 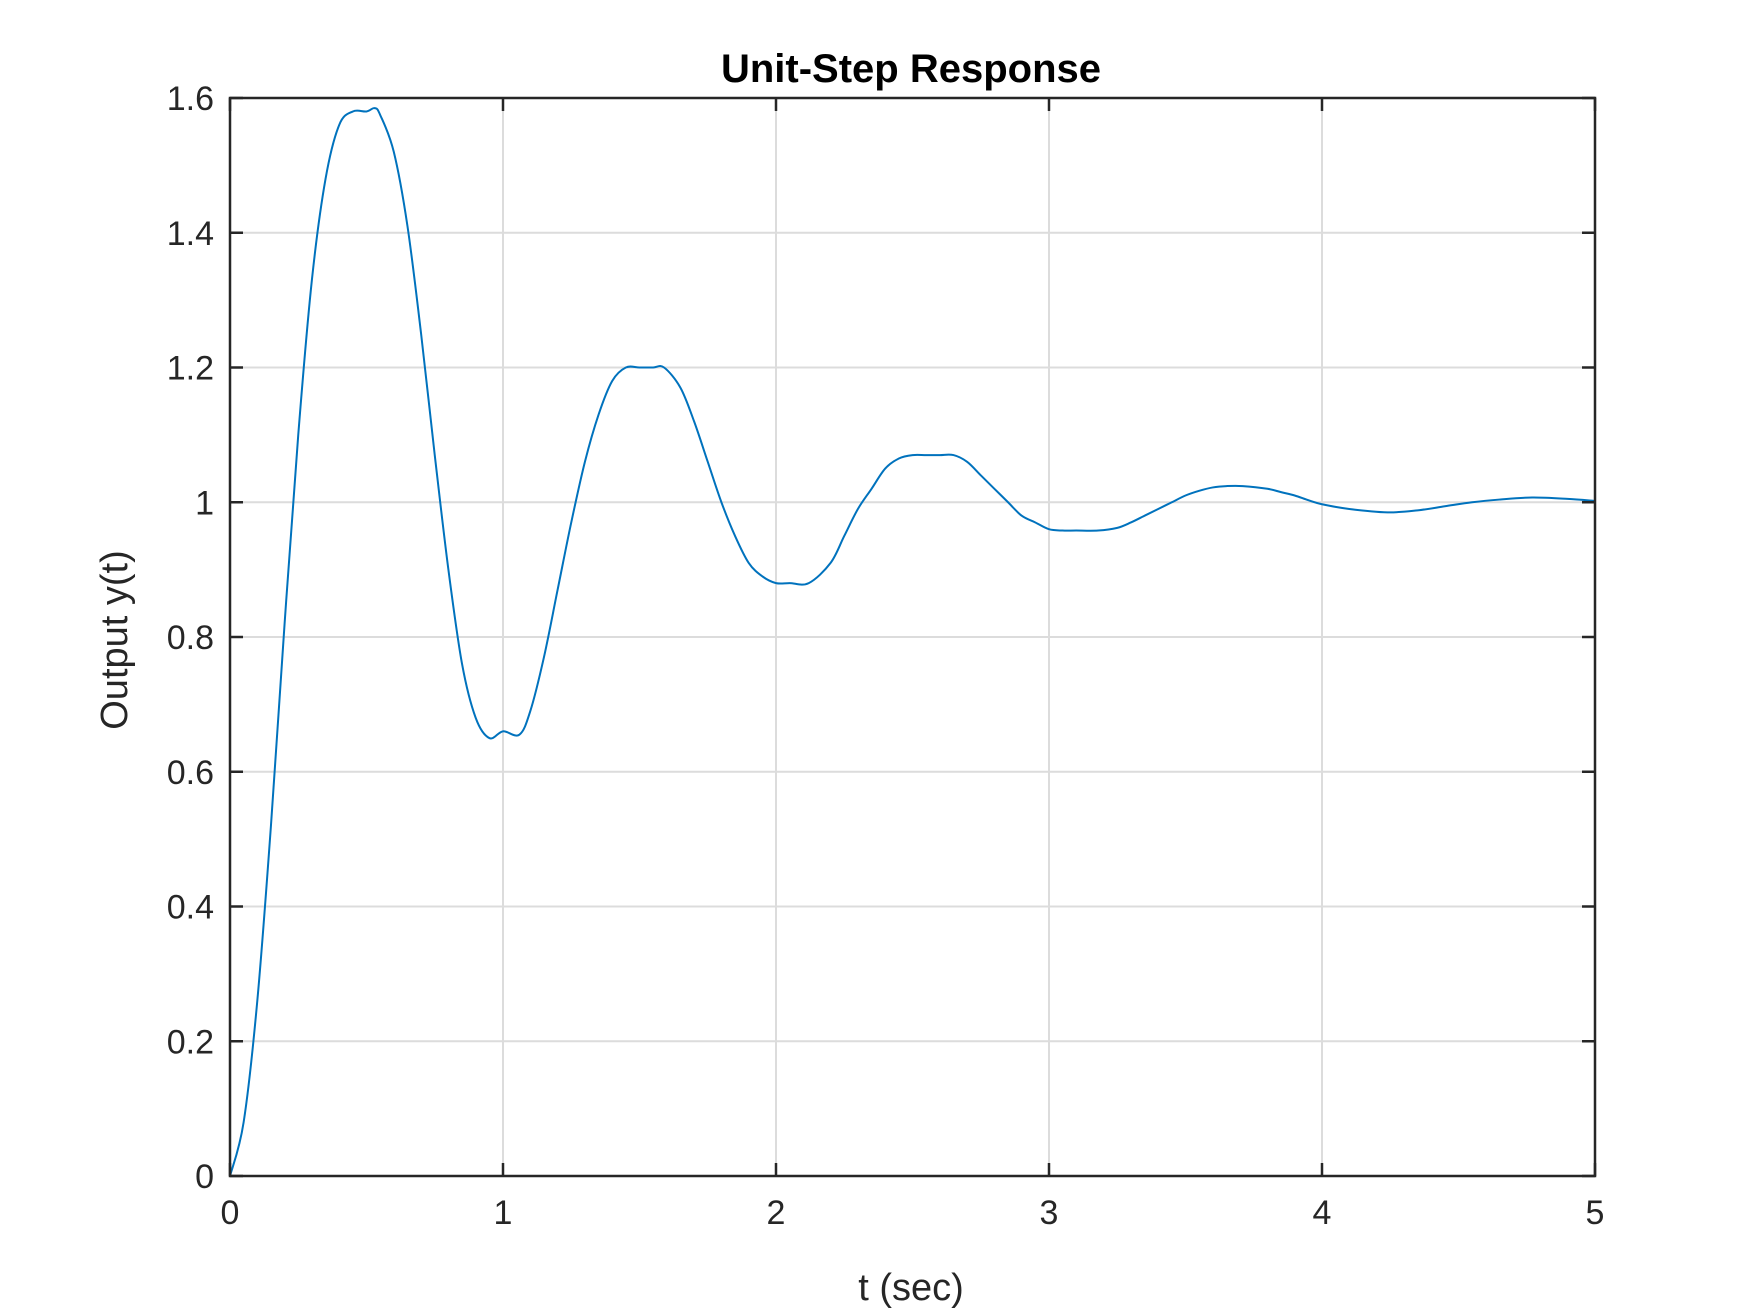 I want to click on y-tick-label: 0, so click(x=204, y=1177).